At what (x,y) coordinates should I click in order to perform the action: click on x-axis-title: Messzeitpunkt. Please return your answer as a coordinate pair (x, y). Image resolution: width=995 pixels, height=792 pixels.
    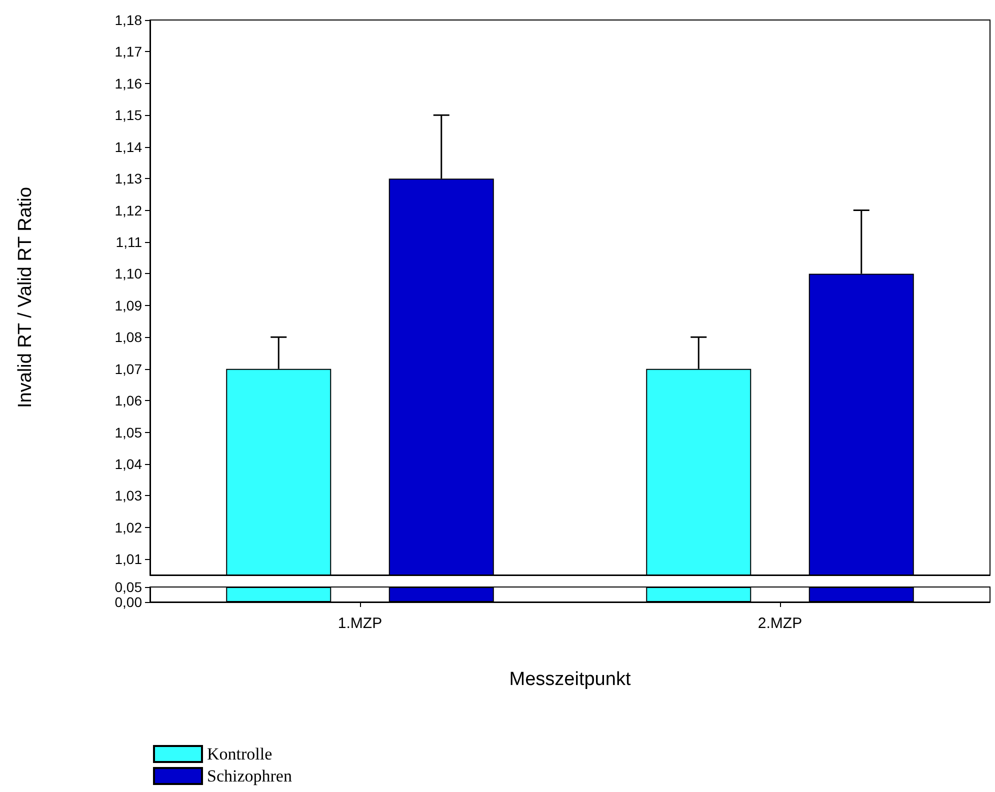
    Looking at the image, I should click on (570, 679).